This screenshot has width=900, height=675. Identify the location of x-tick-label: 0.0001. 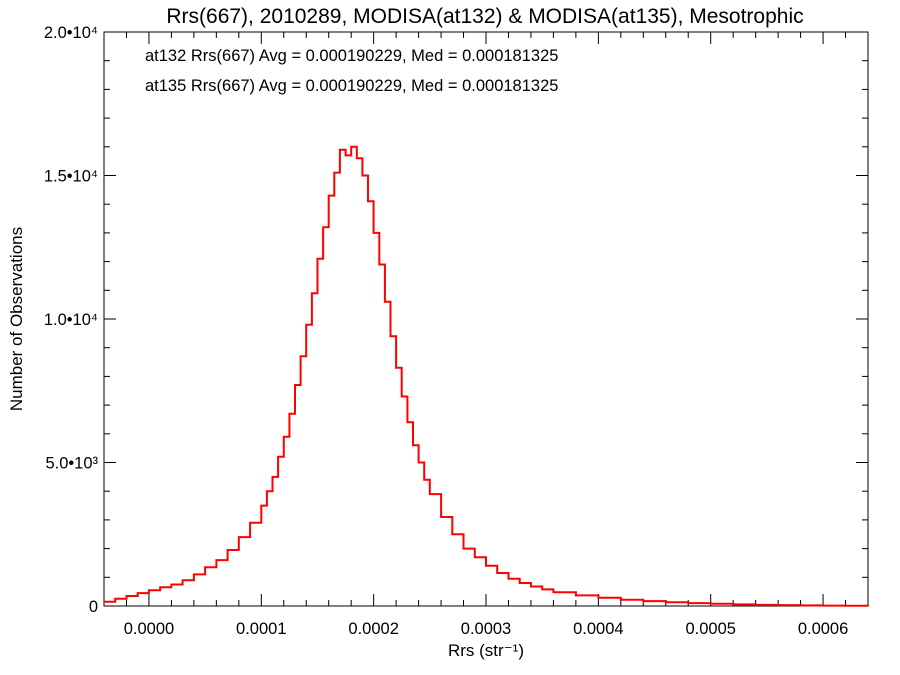
(261, 629).